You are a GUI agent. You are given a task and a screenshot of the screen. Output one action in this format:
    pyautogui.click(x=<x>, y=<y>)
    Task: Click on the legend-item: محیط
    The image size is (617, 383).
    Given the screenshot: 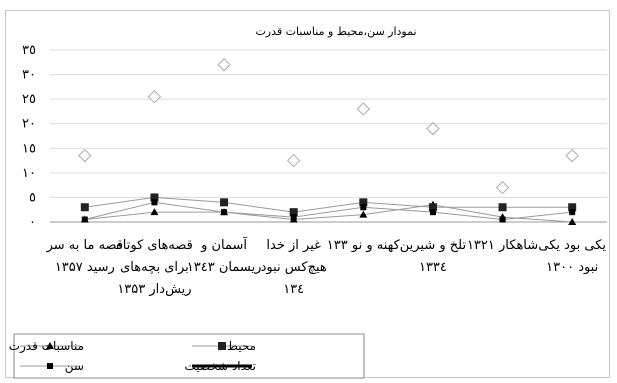 What is the action you would take?
    pyautogui.click(x=224, y=346)
    